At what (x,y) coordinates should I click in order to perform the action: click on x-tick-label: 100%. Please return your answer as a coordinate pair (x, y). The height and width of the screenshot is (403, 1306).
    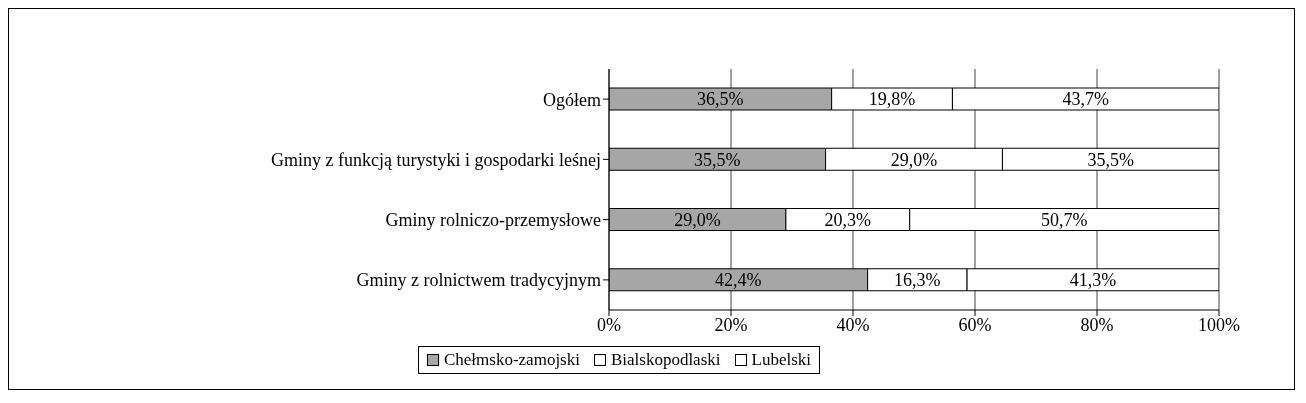
    Looking at the image, I should click on (1219, 324).